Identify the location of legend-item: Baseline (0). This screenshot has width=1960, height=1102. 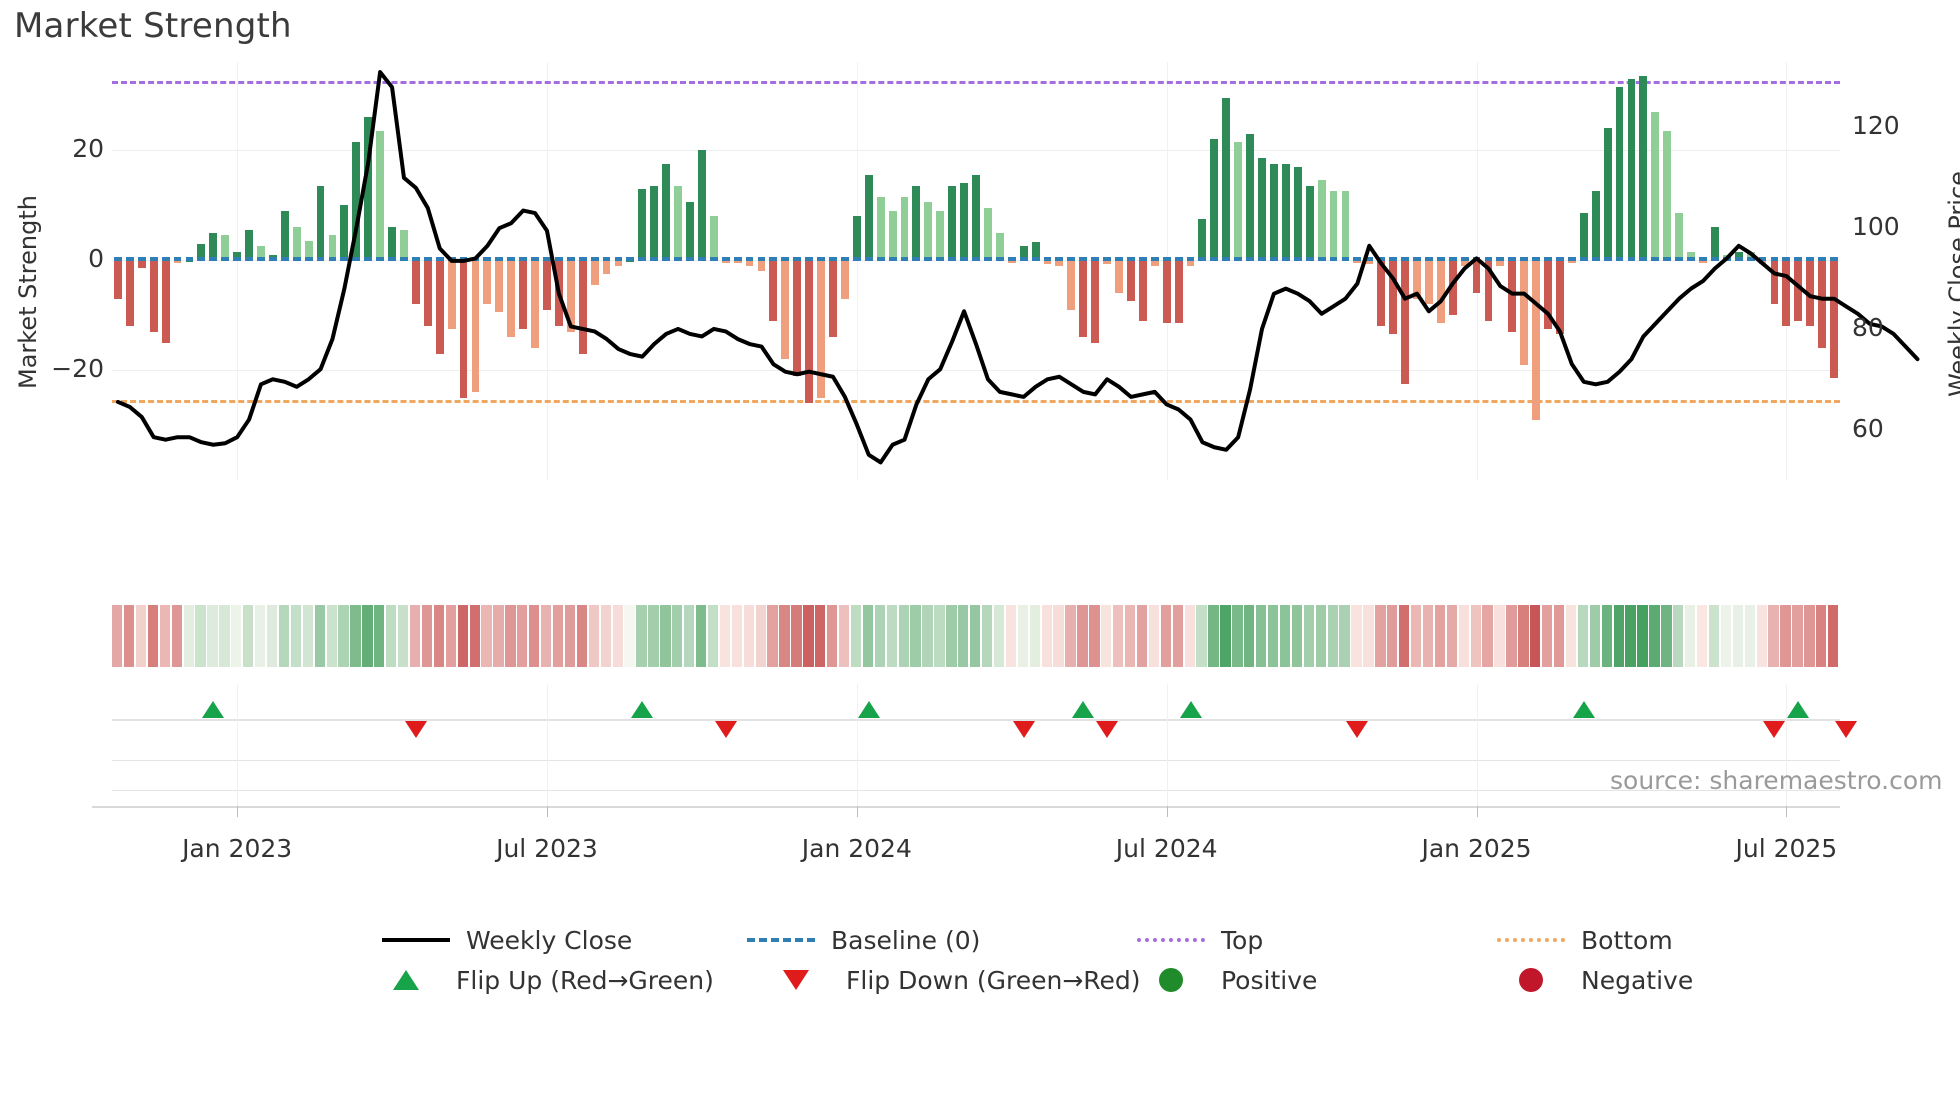
(862, 940).